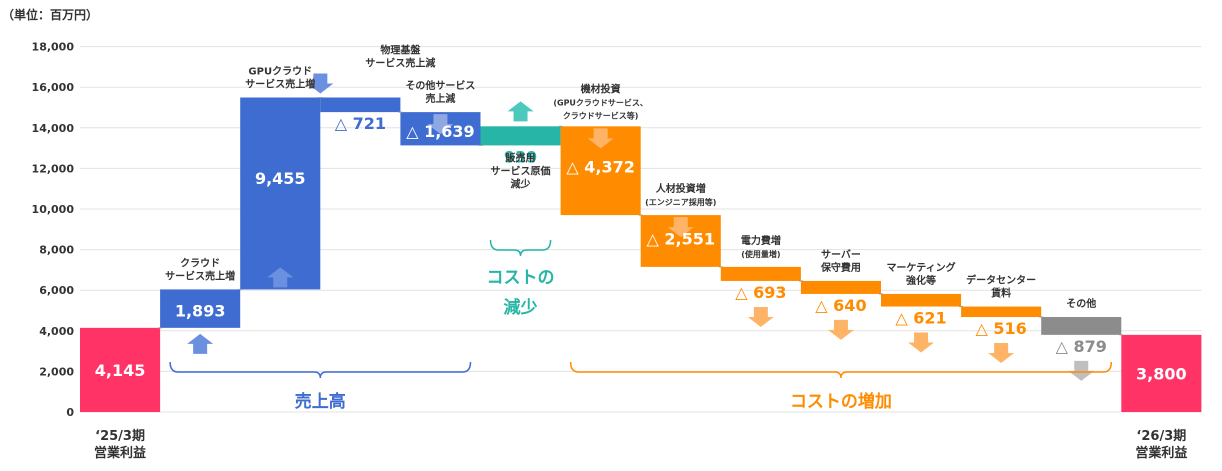 The image size is (1222, 471). I want to click on value-label: 4,145, so click(120, 370).